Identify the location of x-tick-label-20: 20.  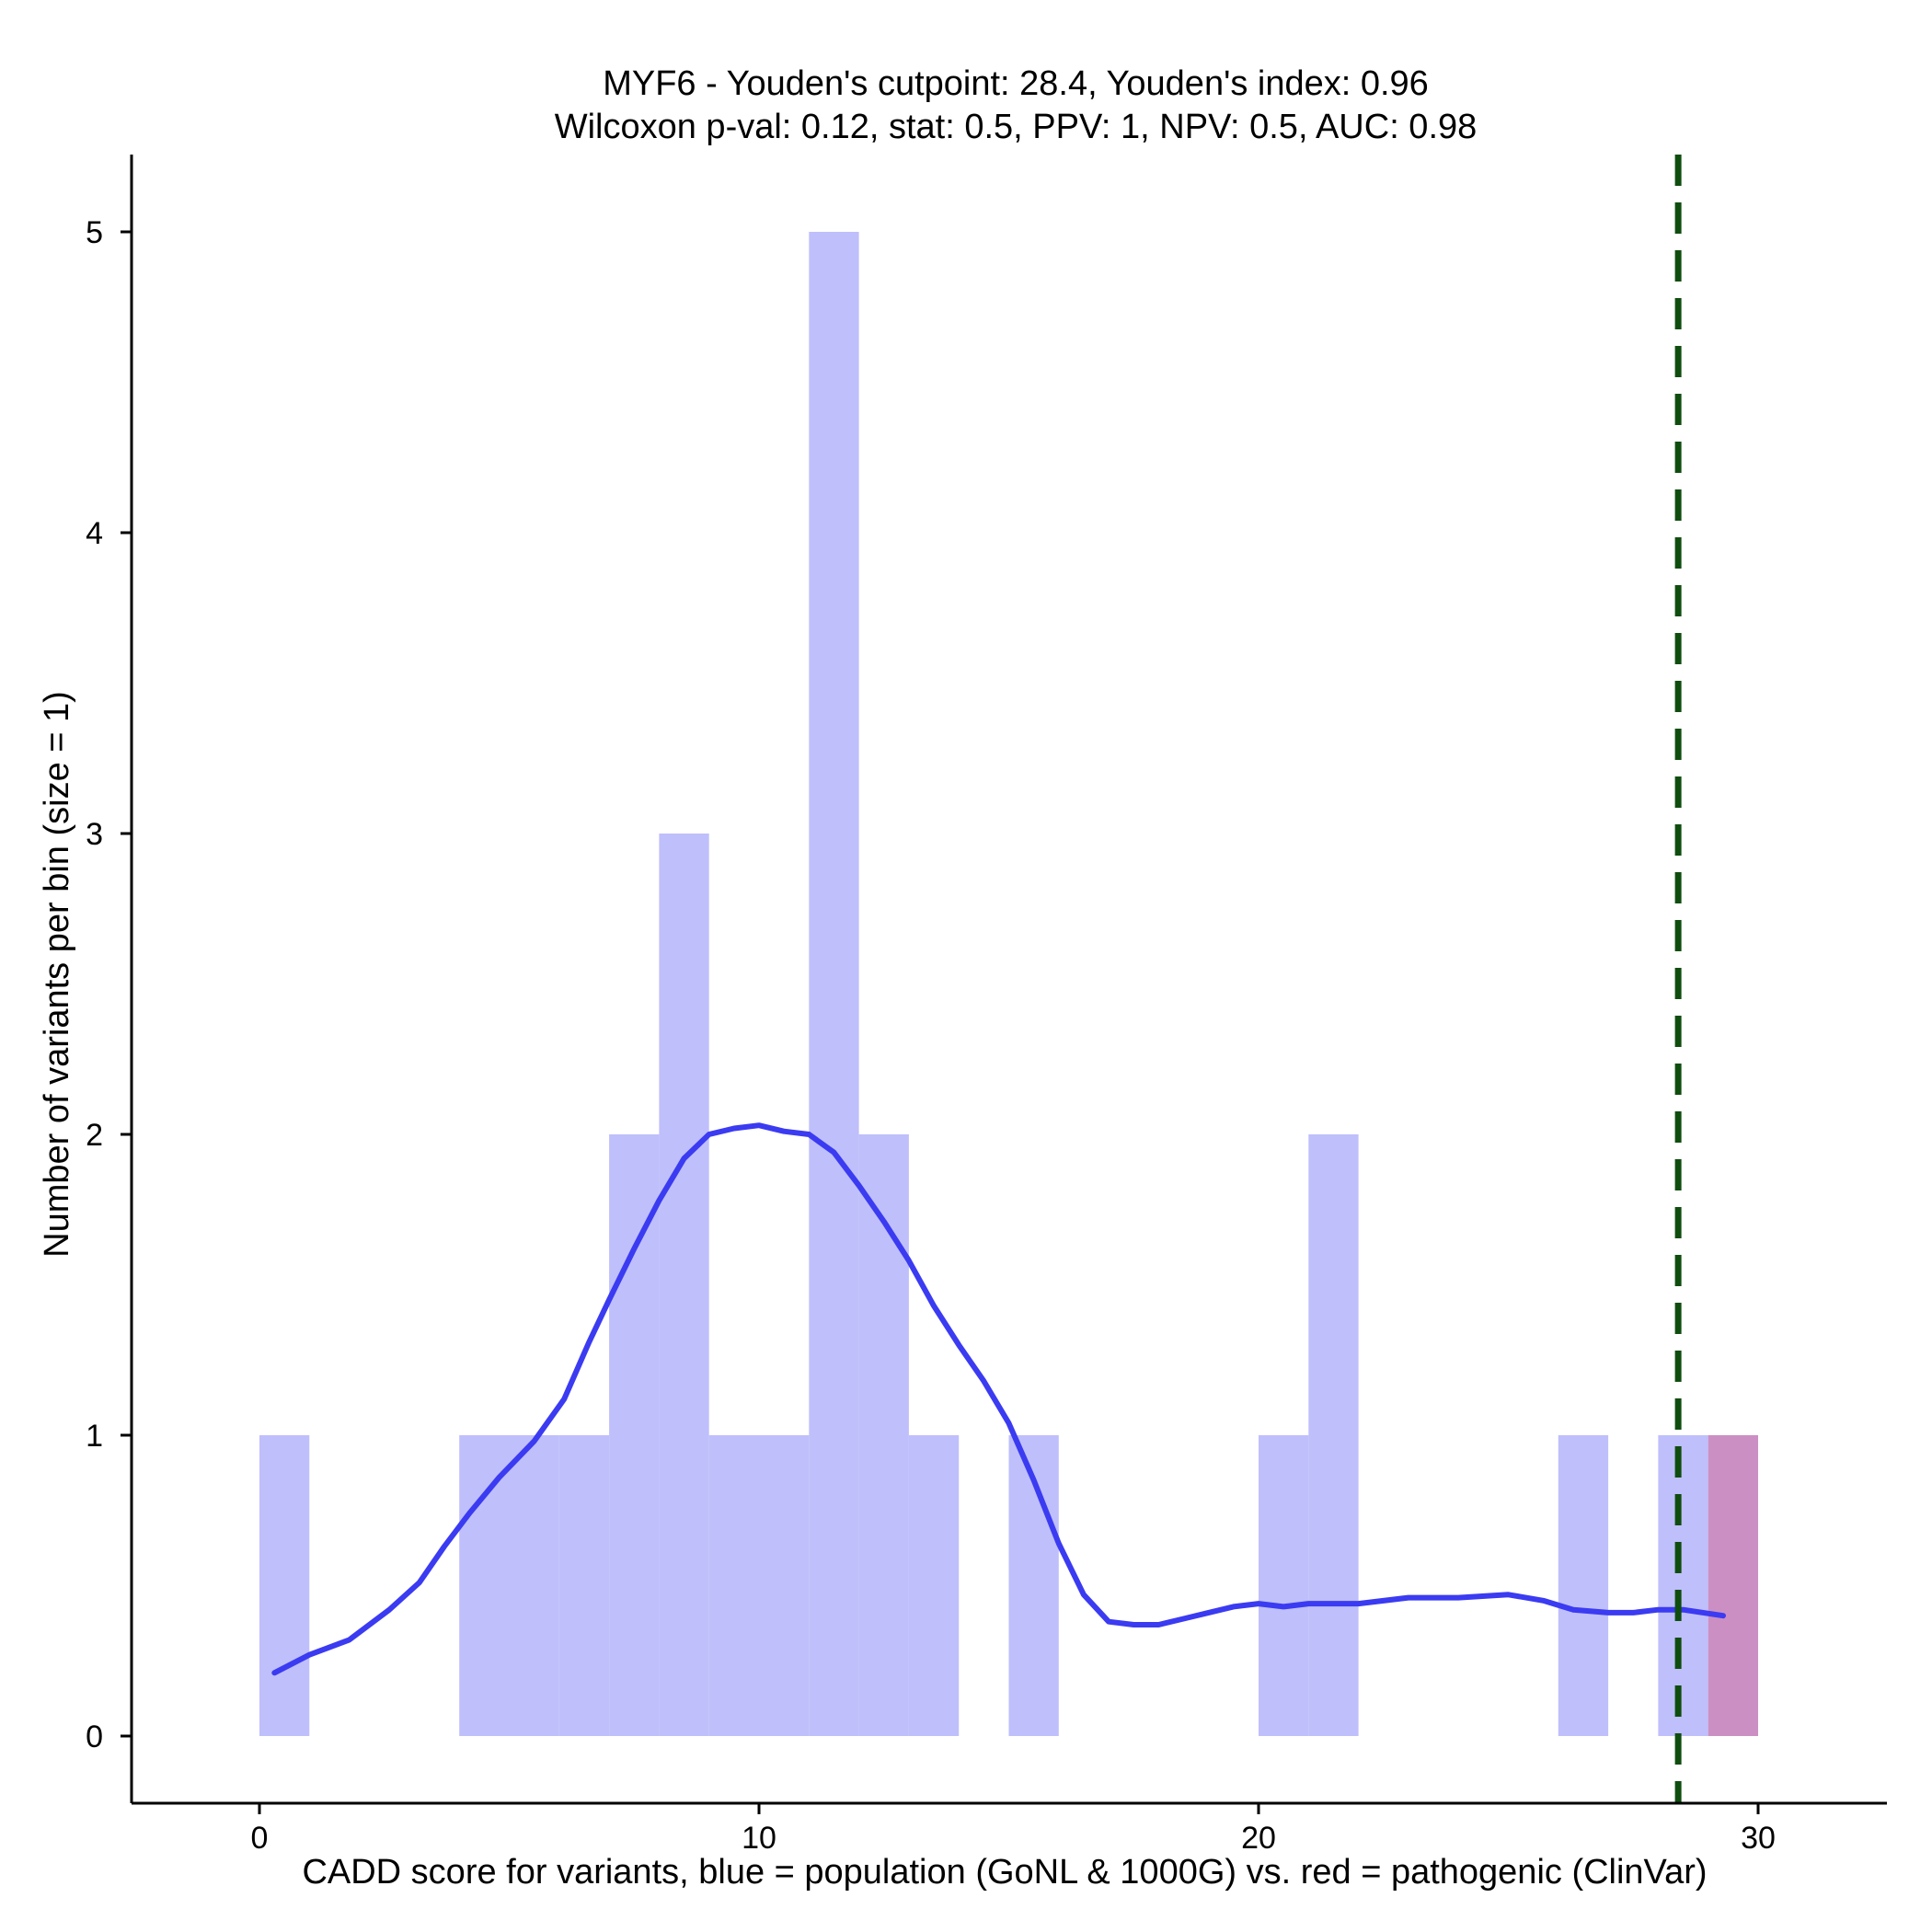
(1258, 1838).